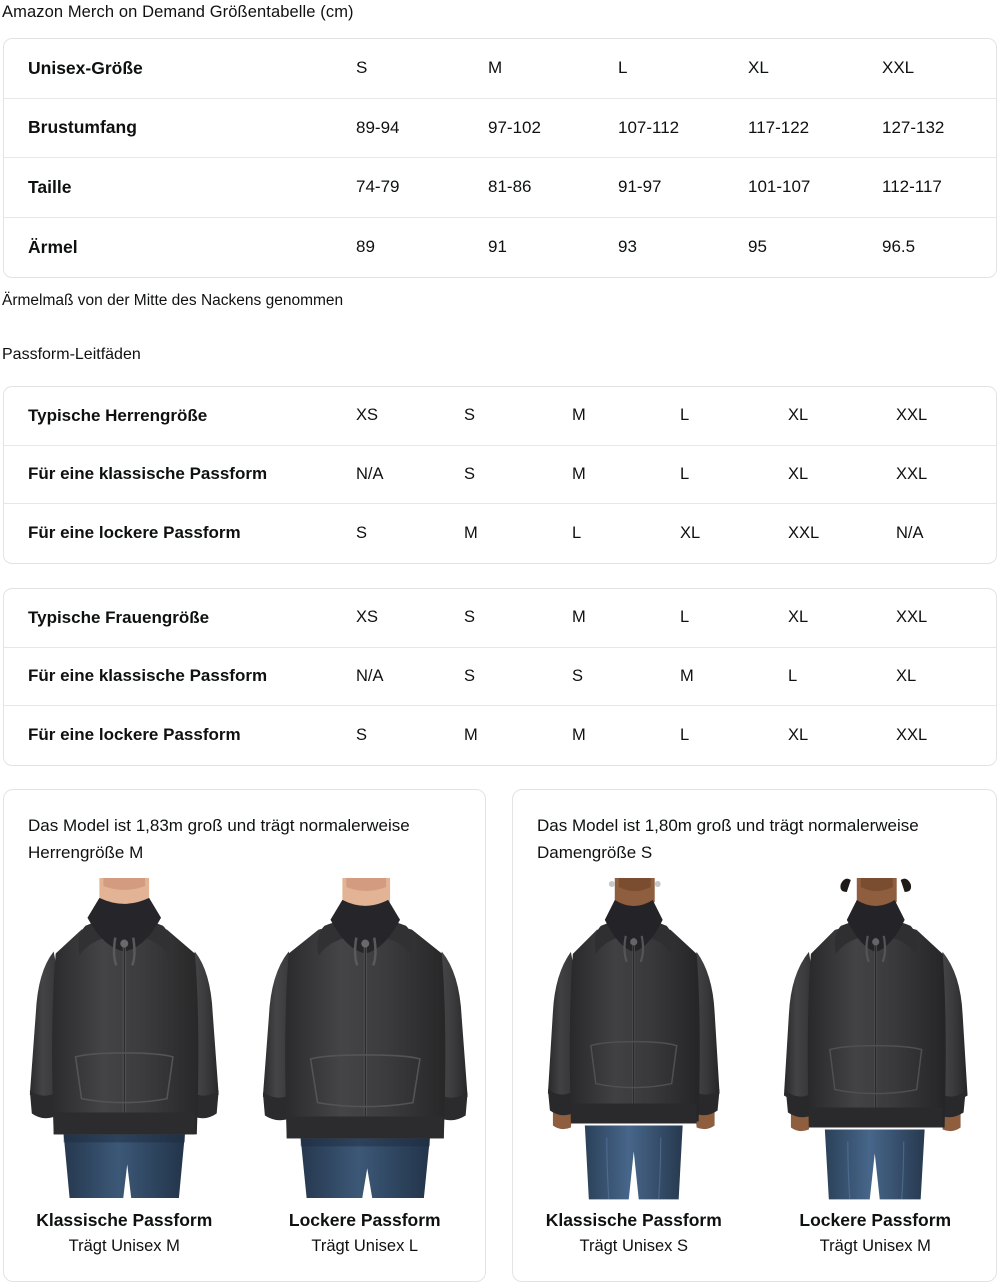 The image size is (1000, 1285). What do you see at coordinates (510, 187) in the screenshot?
I see `table-cell: 81-86` at bounding box center [510, 187].